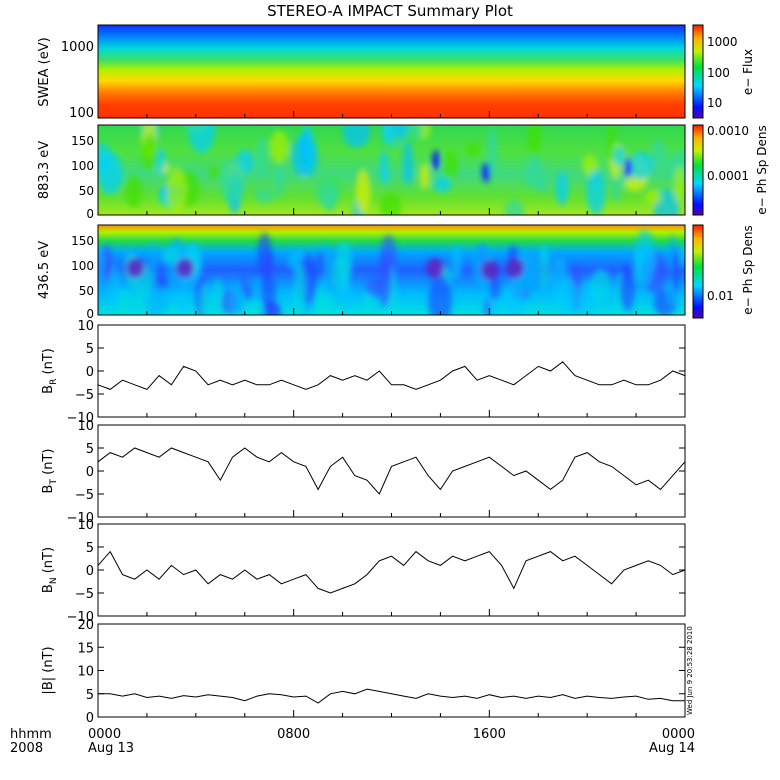 Image resolution: width=780 pixels, height=780 pixels. What do you see at coordinates (90, 349) in the screenshot?
I see `br-ytick-label: 5` at bounding box center [90, 349].